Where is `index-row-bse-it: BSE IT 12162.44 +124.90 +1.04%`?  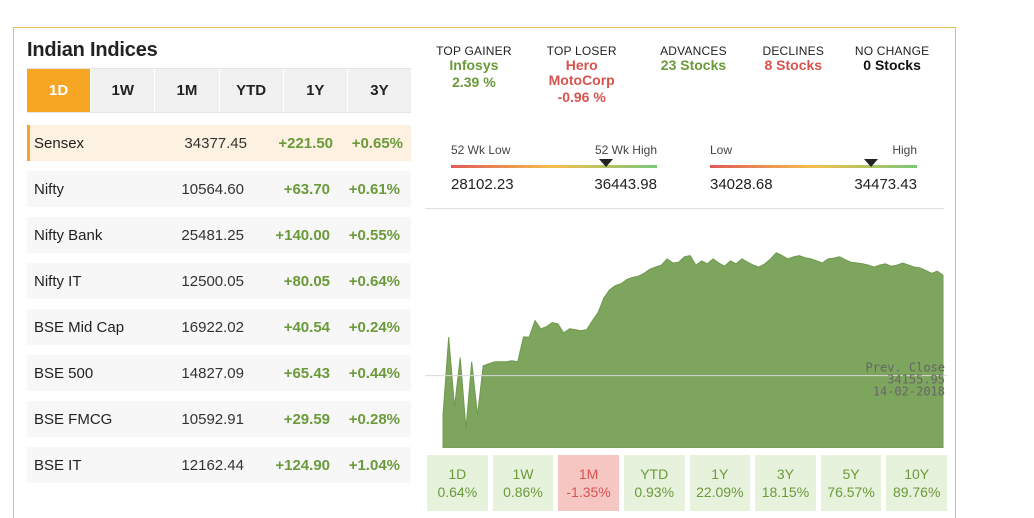
index-row-bse-it: BSE IT 12162.44 +124.90 +1.04% is located at coordinates (219, 465).